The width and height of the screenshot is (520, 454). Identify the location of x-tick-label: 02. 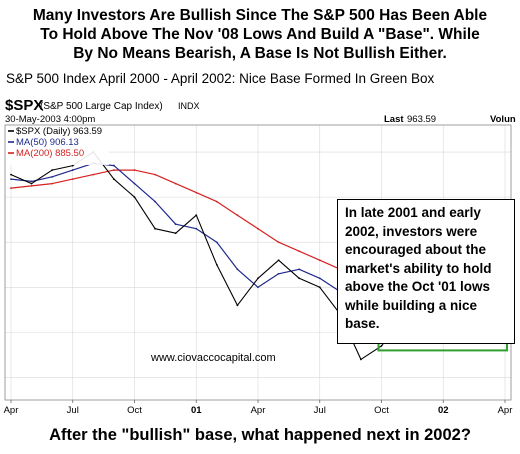
(443, 410).